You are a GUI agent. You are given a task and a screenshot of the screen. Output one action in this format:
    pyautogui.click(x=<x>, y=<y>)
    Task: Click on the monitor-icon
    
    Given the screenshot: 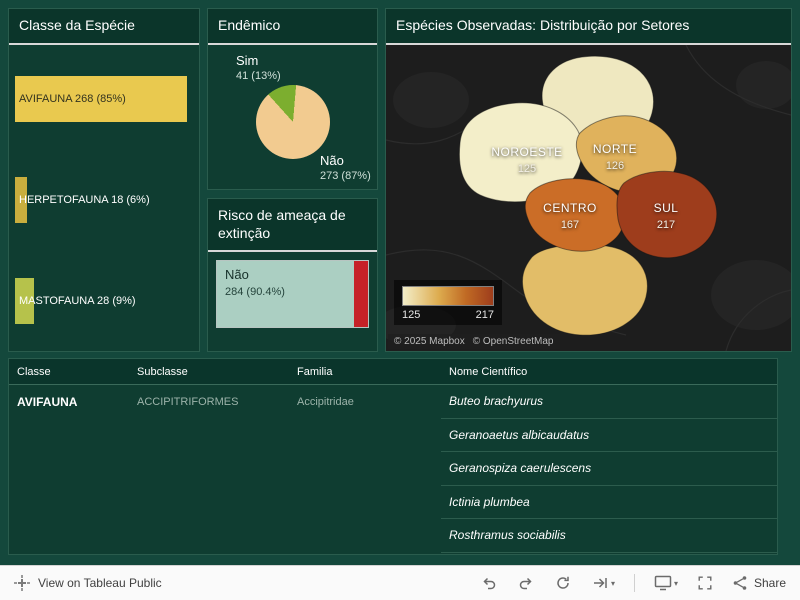 What is the action you would take?
    pyautogui.click(x=663, y=583)
    